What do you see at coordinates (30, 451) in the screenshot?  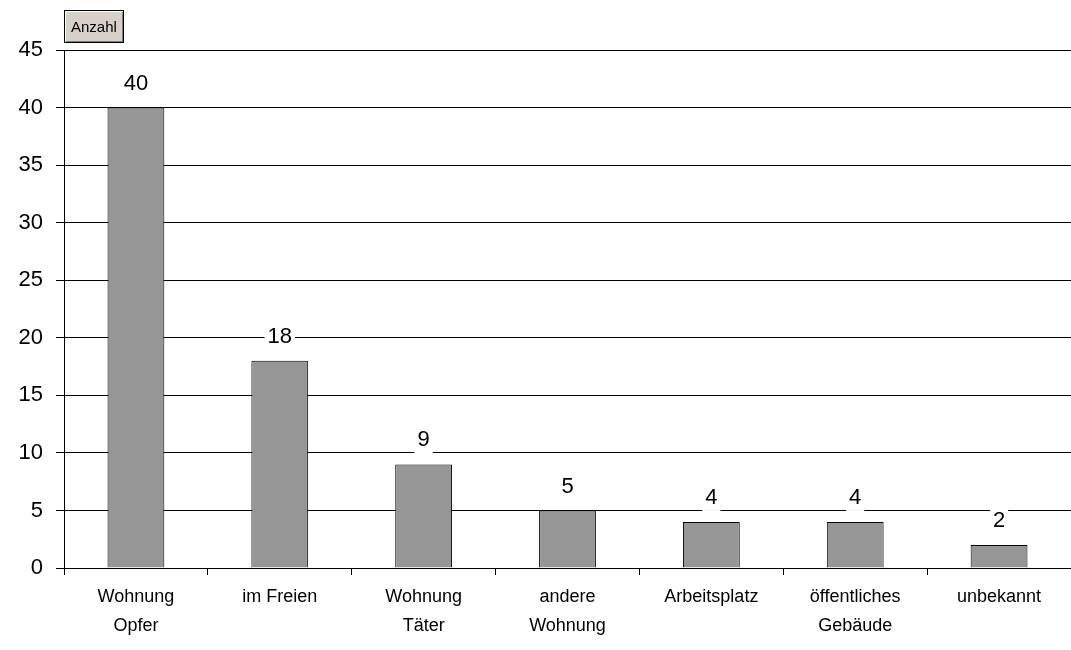 I see `y-tick-label: 10` at bounding box center [30, 451].